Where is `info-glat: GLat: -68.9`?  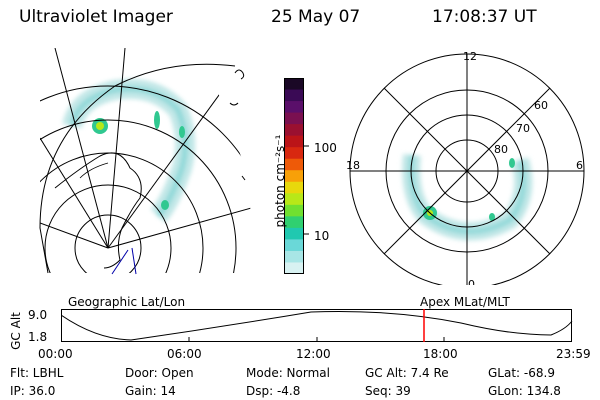
info-glat: GLat: -68.9 is located at coordinates (521, 373).